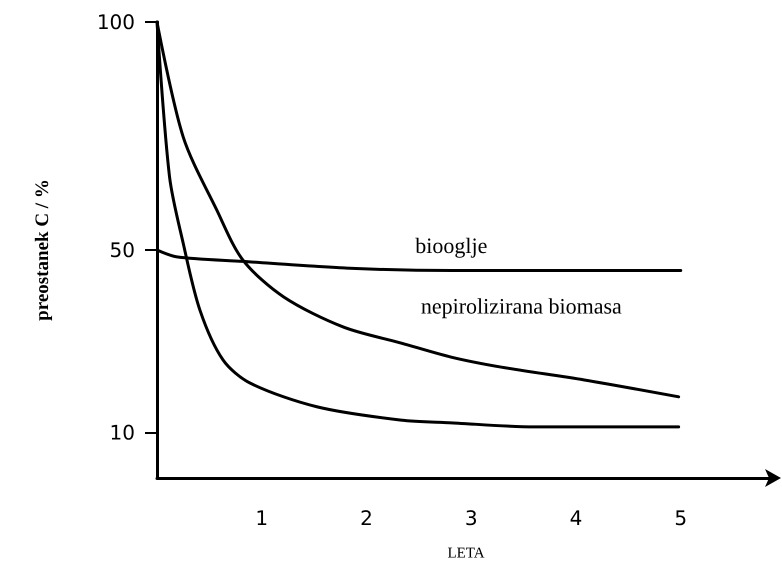  Describe the element at coordinates (366, 518) in the screenshot. I see `x-tick-label: 2` at that location.